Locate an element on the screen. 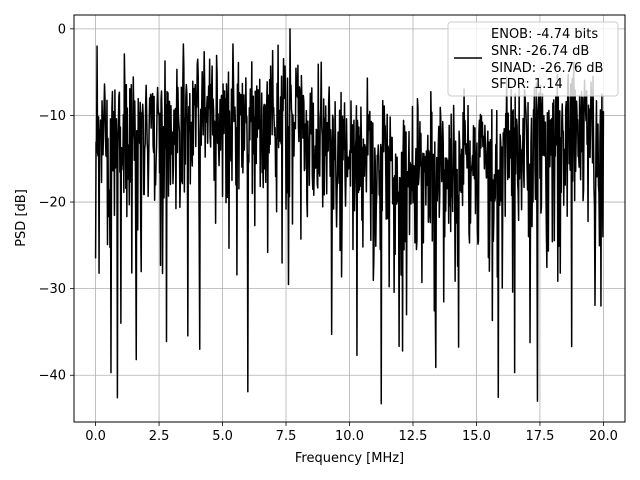 The width and height of the screenshot is (640, 480). x-tick-label: 0.0 is located at coordinates (95, 436).